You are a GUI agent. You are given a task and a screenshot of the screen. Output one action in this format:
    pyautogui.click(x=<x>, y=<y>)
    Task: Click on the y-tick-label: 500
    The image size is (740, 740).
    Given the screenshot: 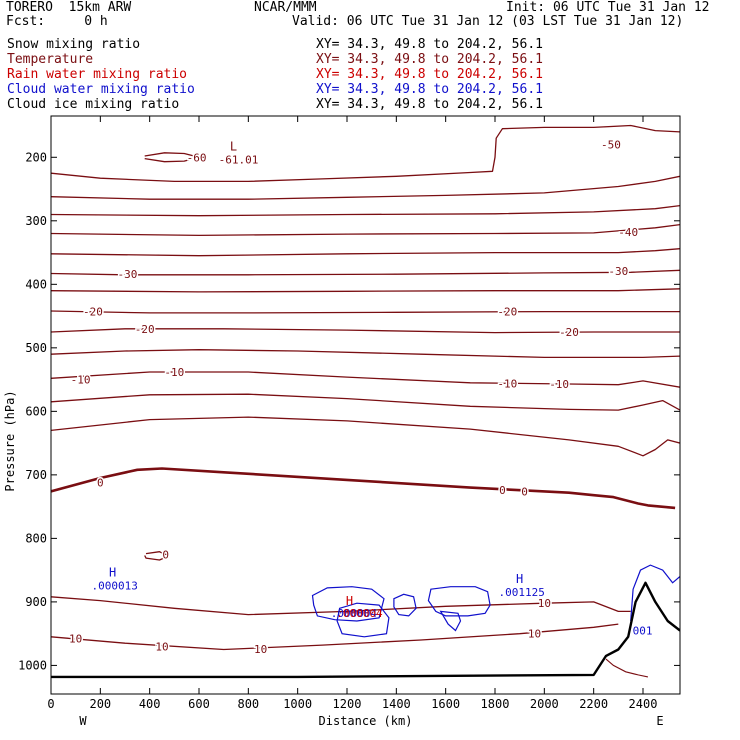 What is the action you would take?
    pyautogui.click(x=36, y=348)
    